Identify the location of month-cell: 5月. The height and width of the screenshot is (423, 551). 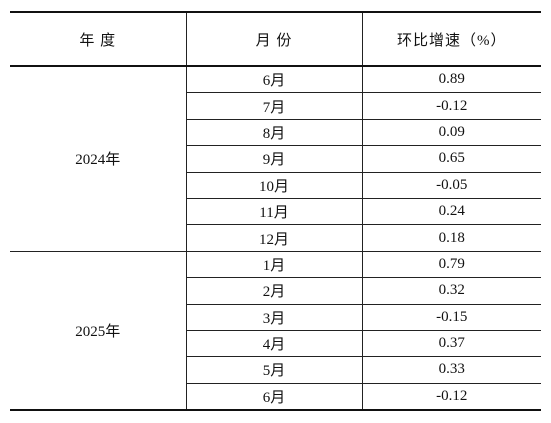
(274, 370).